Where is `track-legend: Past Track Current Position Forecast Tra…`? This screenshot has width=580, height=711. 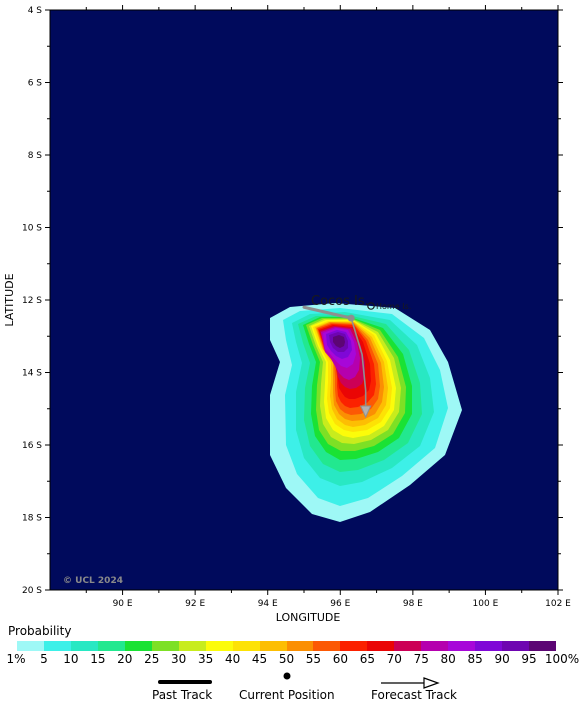
track-legend: Past Track Current Position Forecast Tra… is located at coordinates (290, 690).